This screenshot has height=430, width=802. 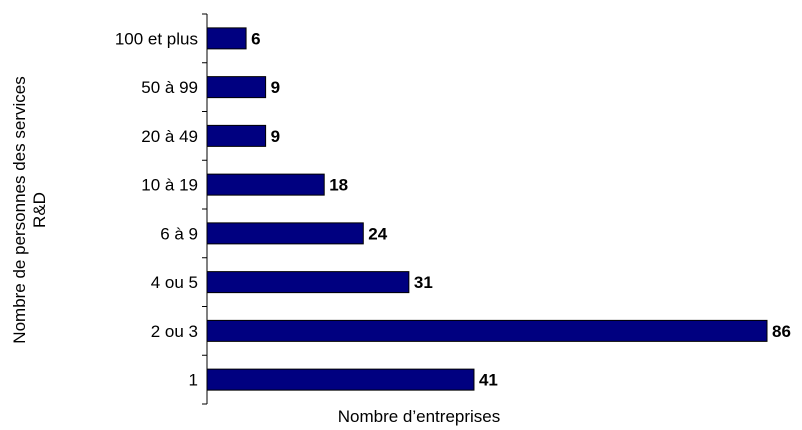 I want to click on value-label: 18, so click(x=338, y=185).